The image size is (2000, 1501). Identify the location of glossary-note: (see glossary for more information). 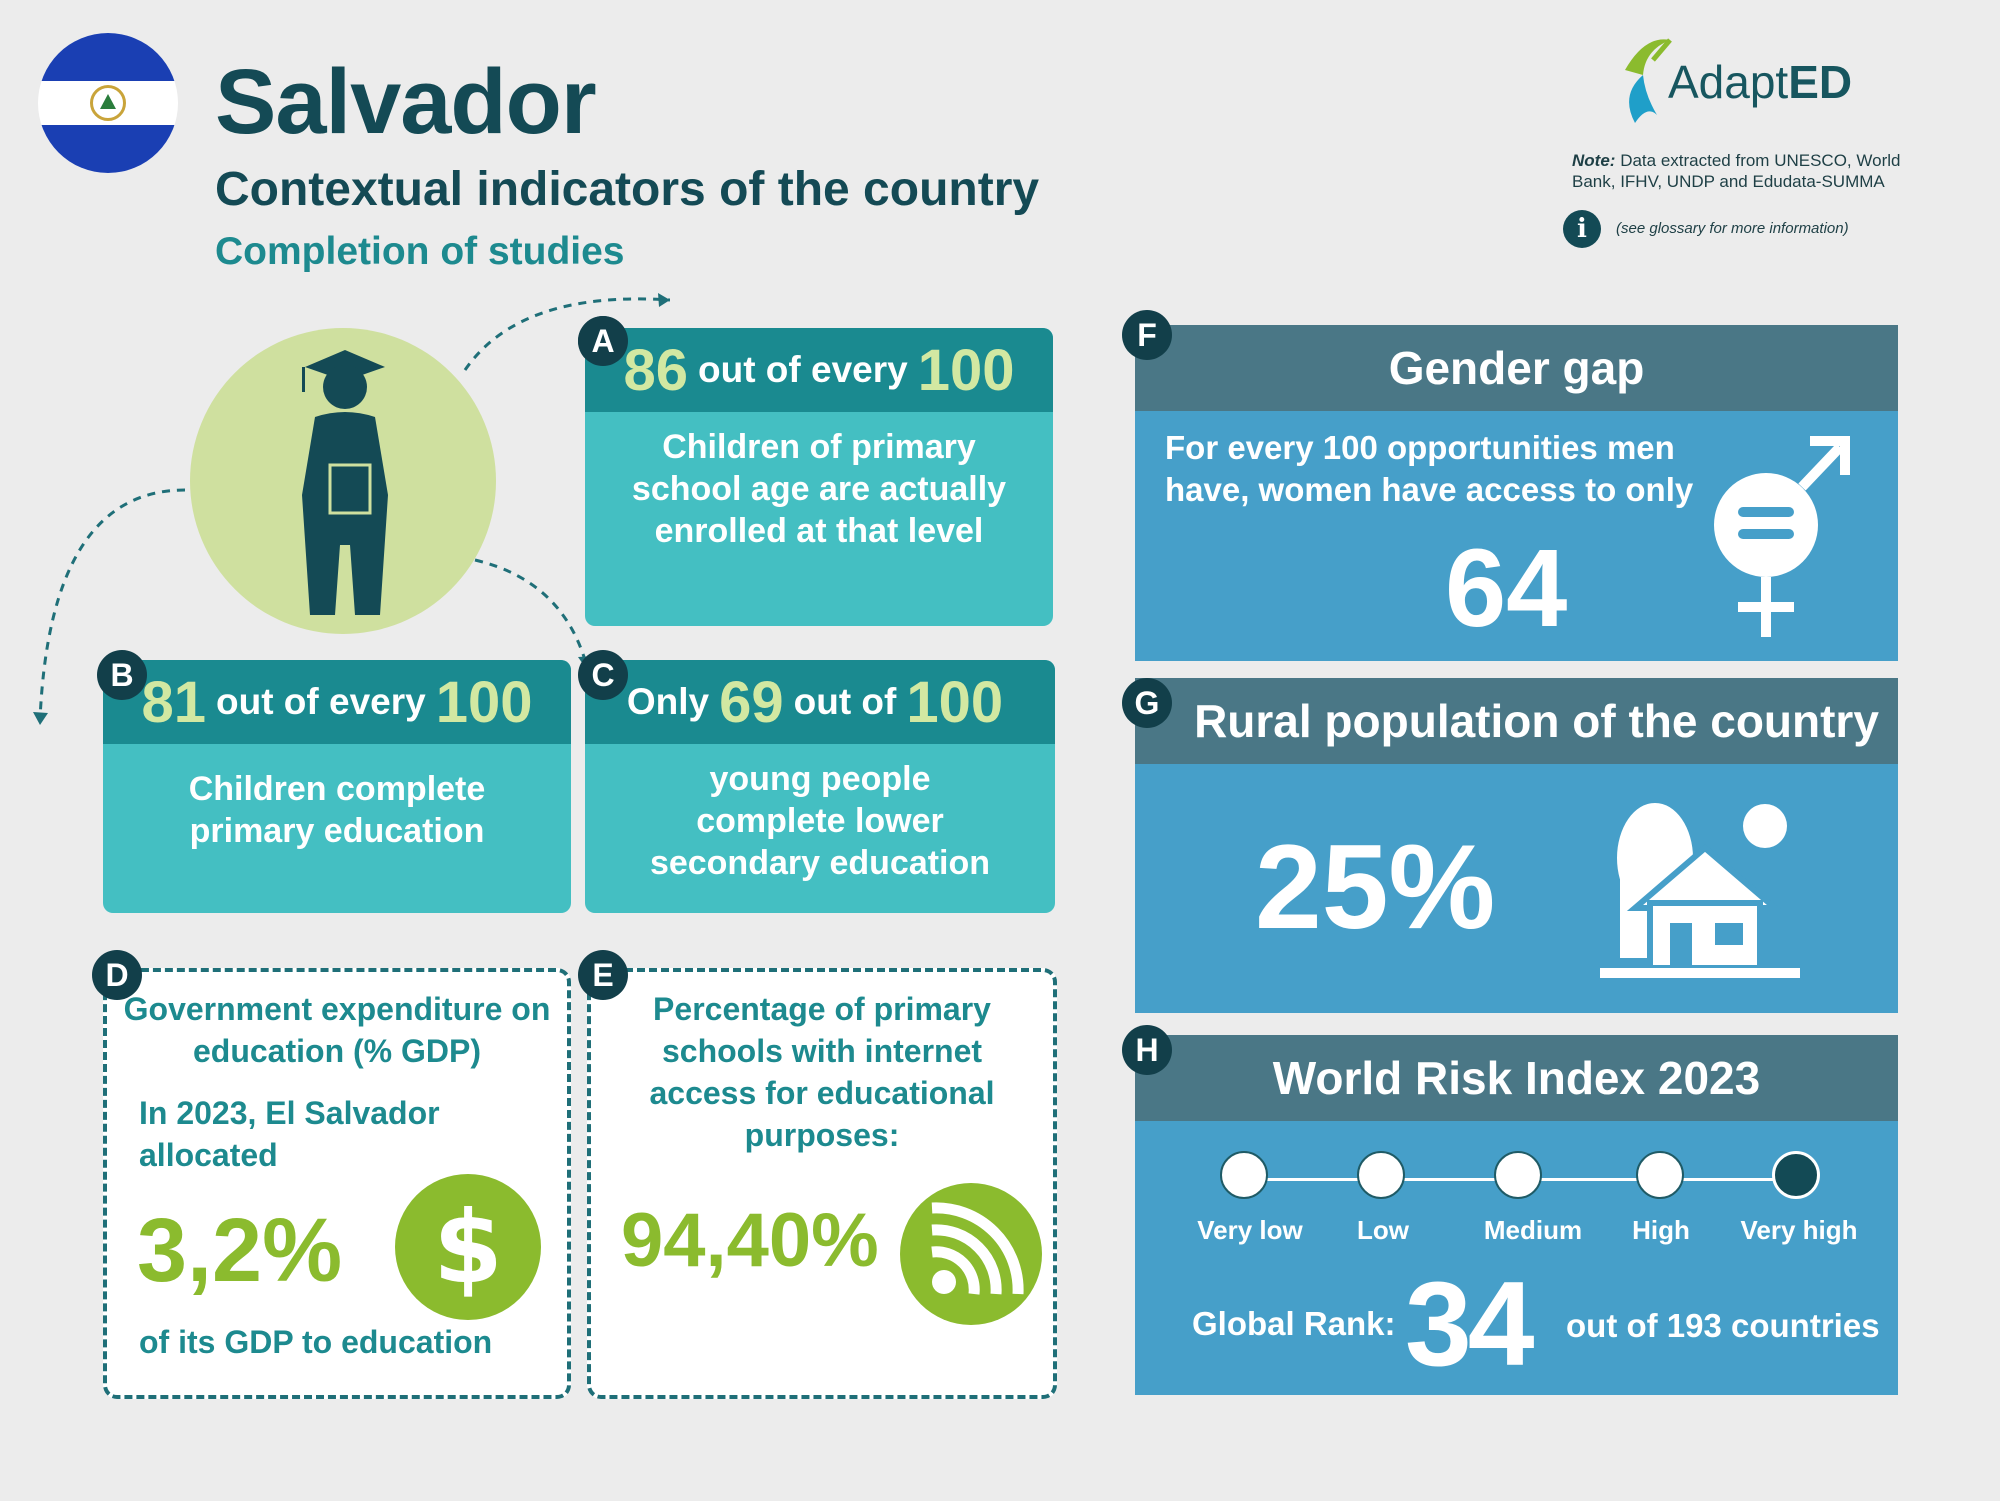
(1732, 228).